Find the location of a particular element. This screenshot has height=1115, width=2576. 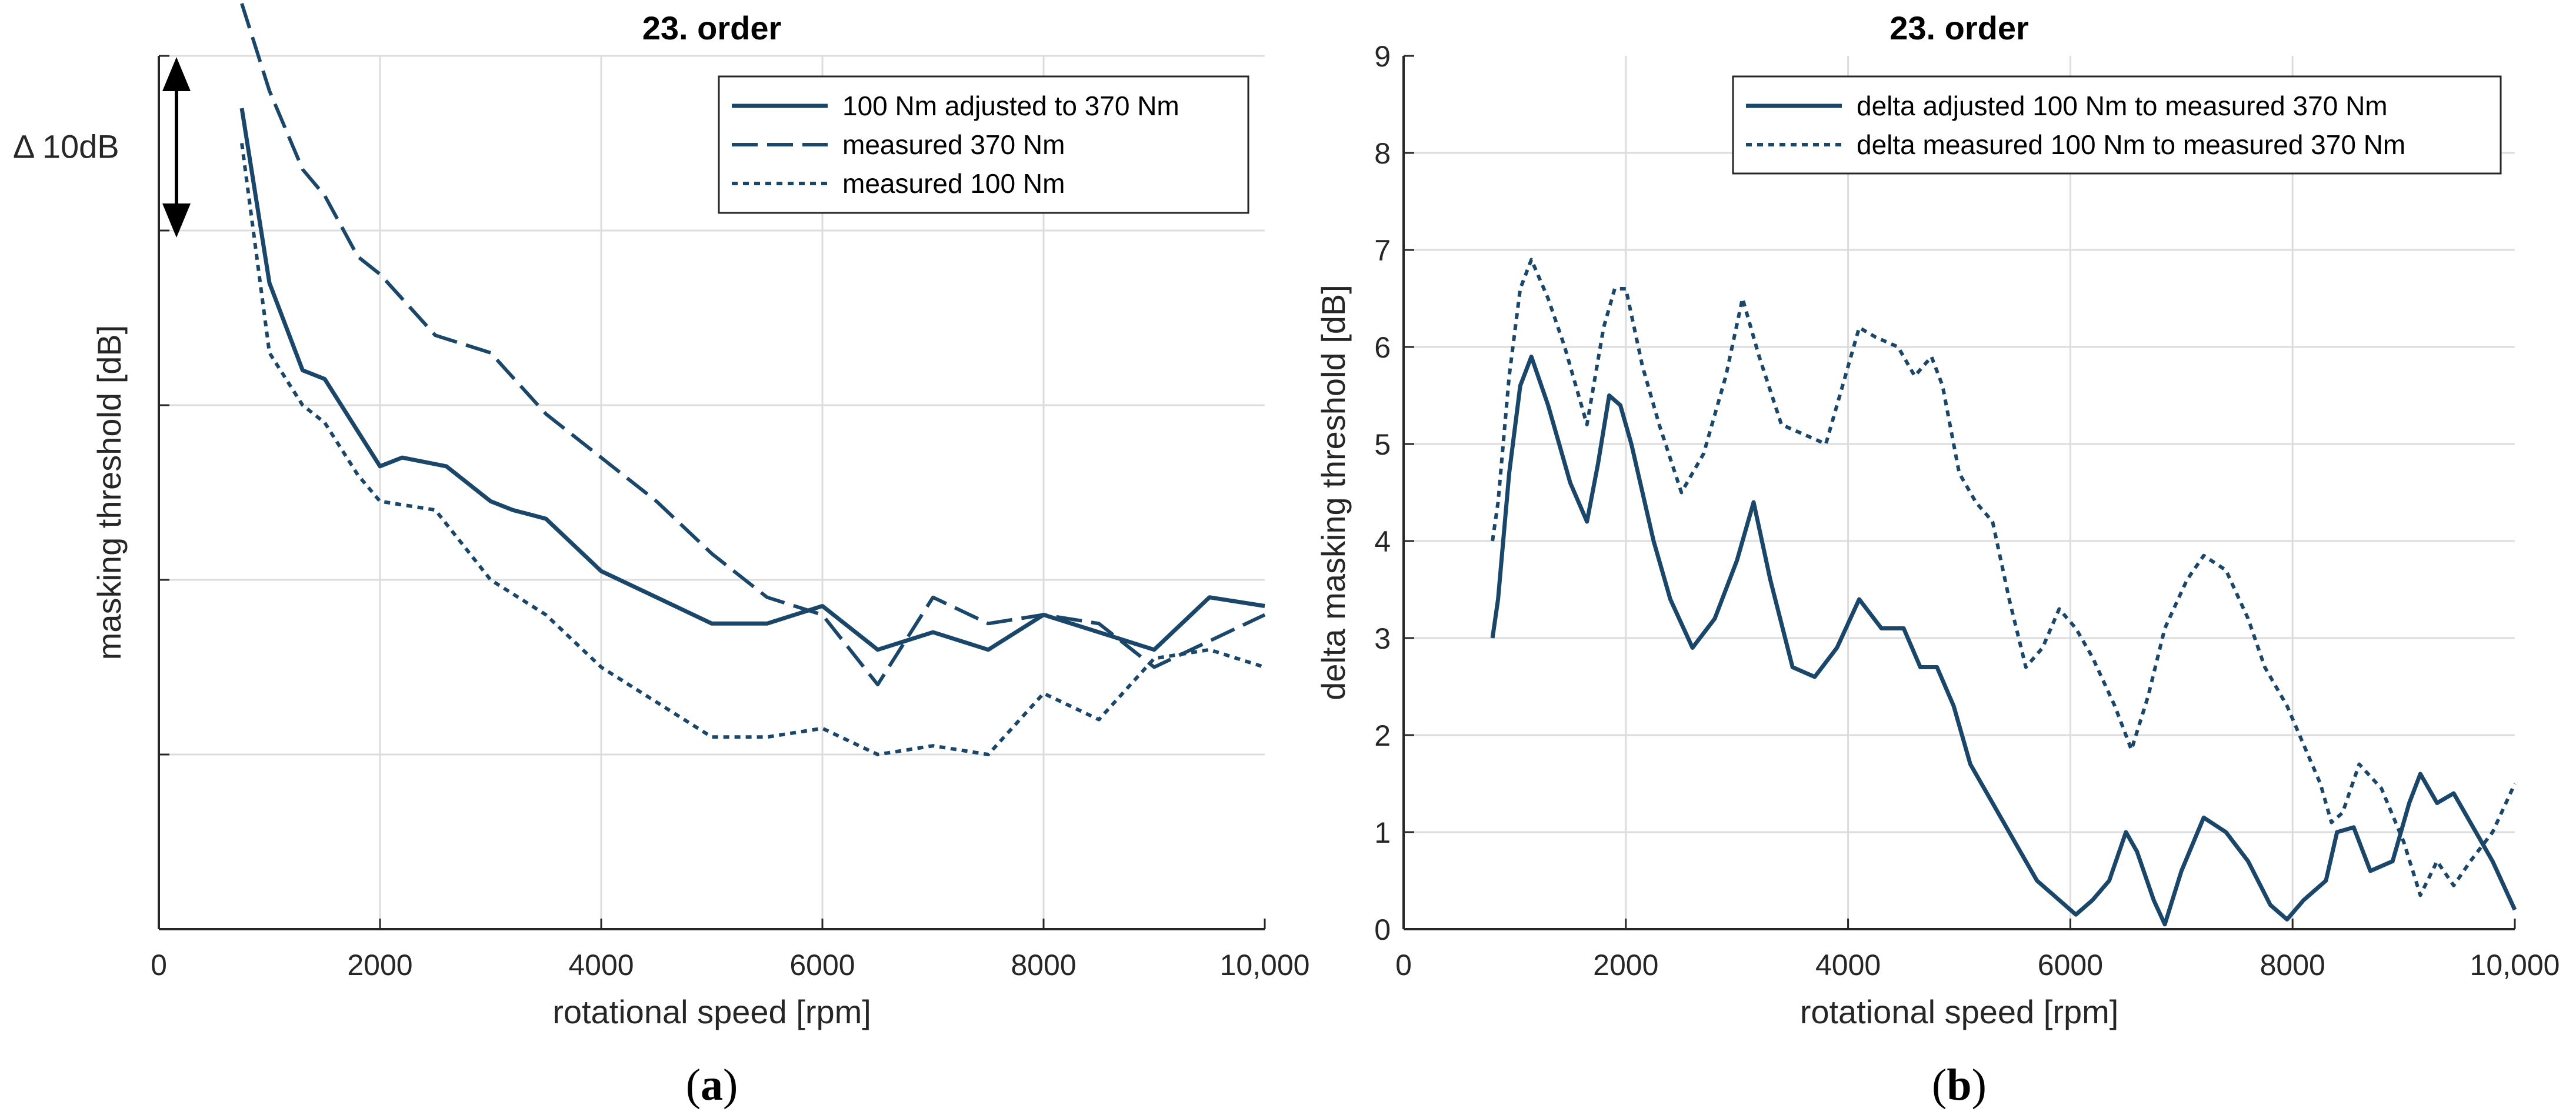

chart-b-caption-close: ) is located at coordinates (1979, 1085).